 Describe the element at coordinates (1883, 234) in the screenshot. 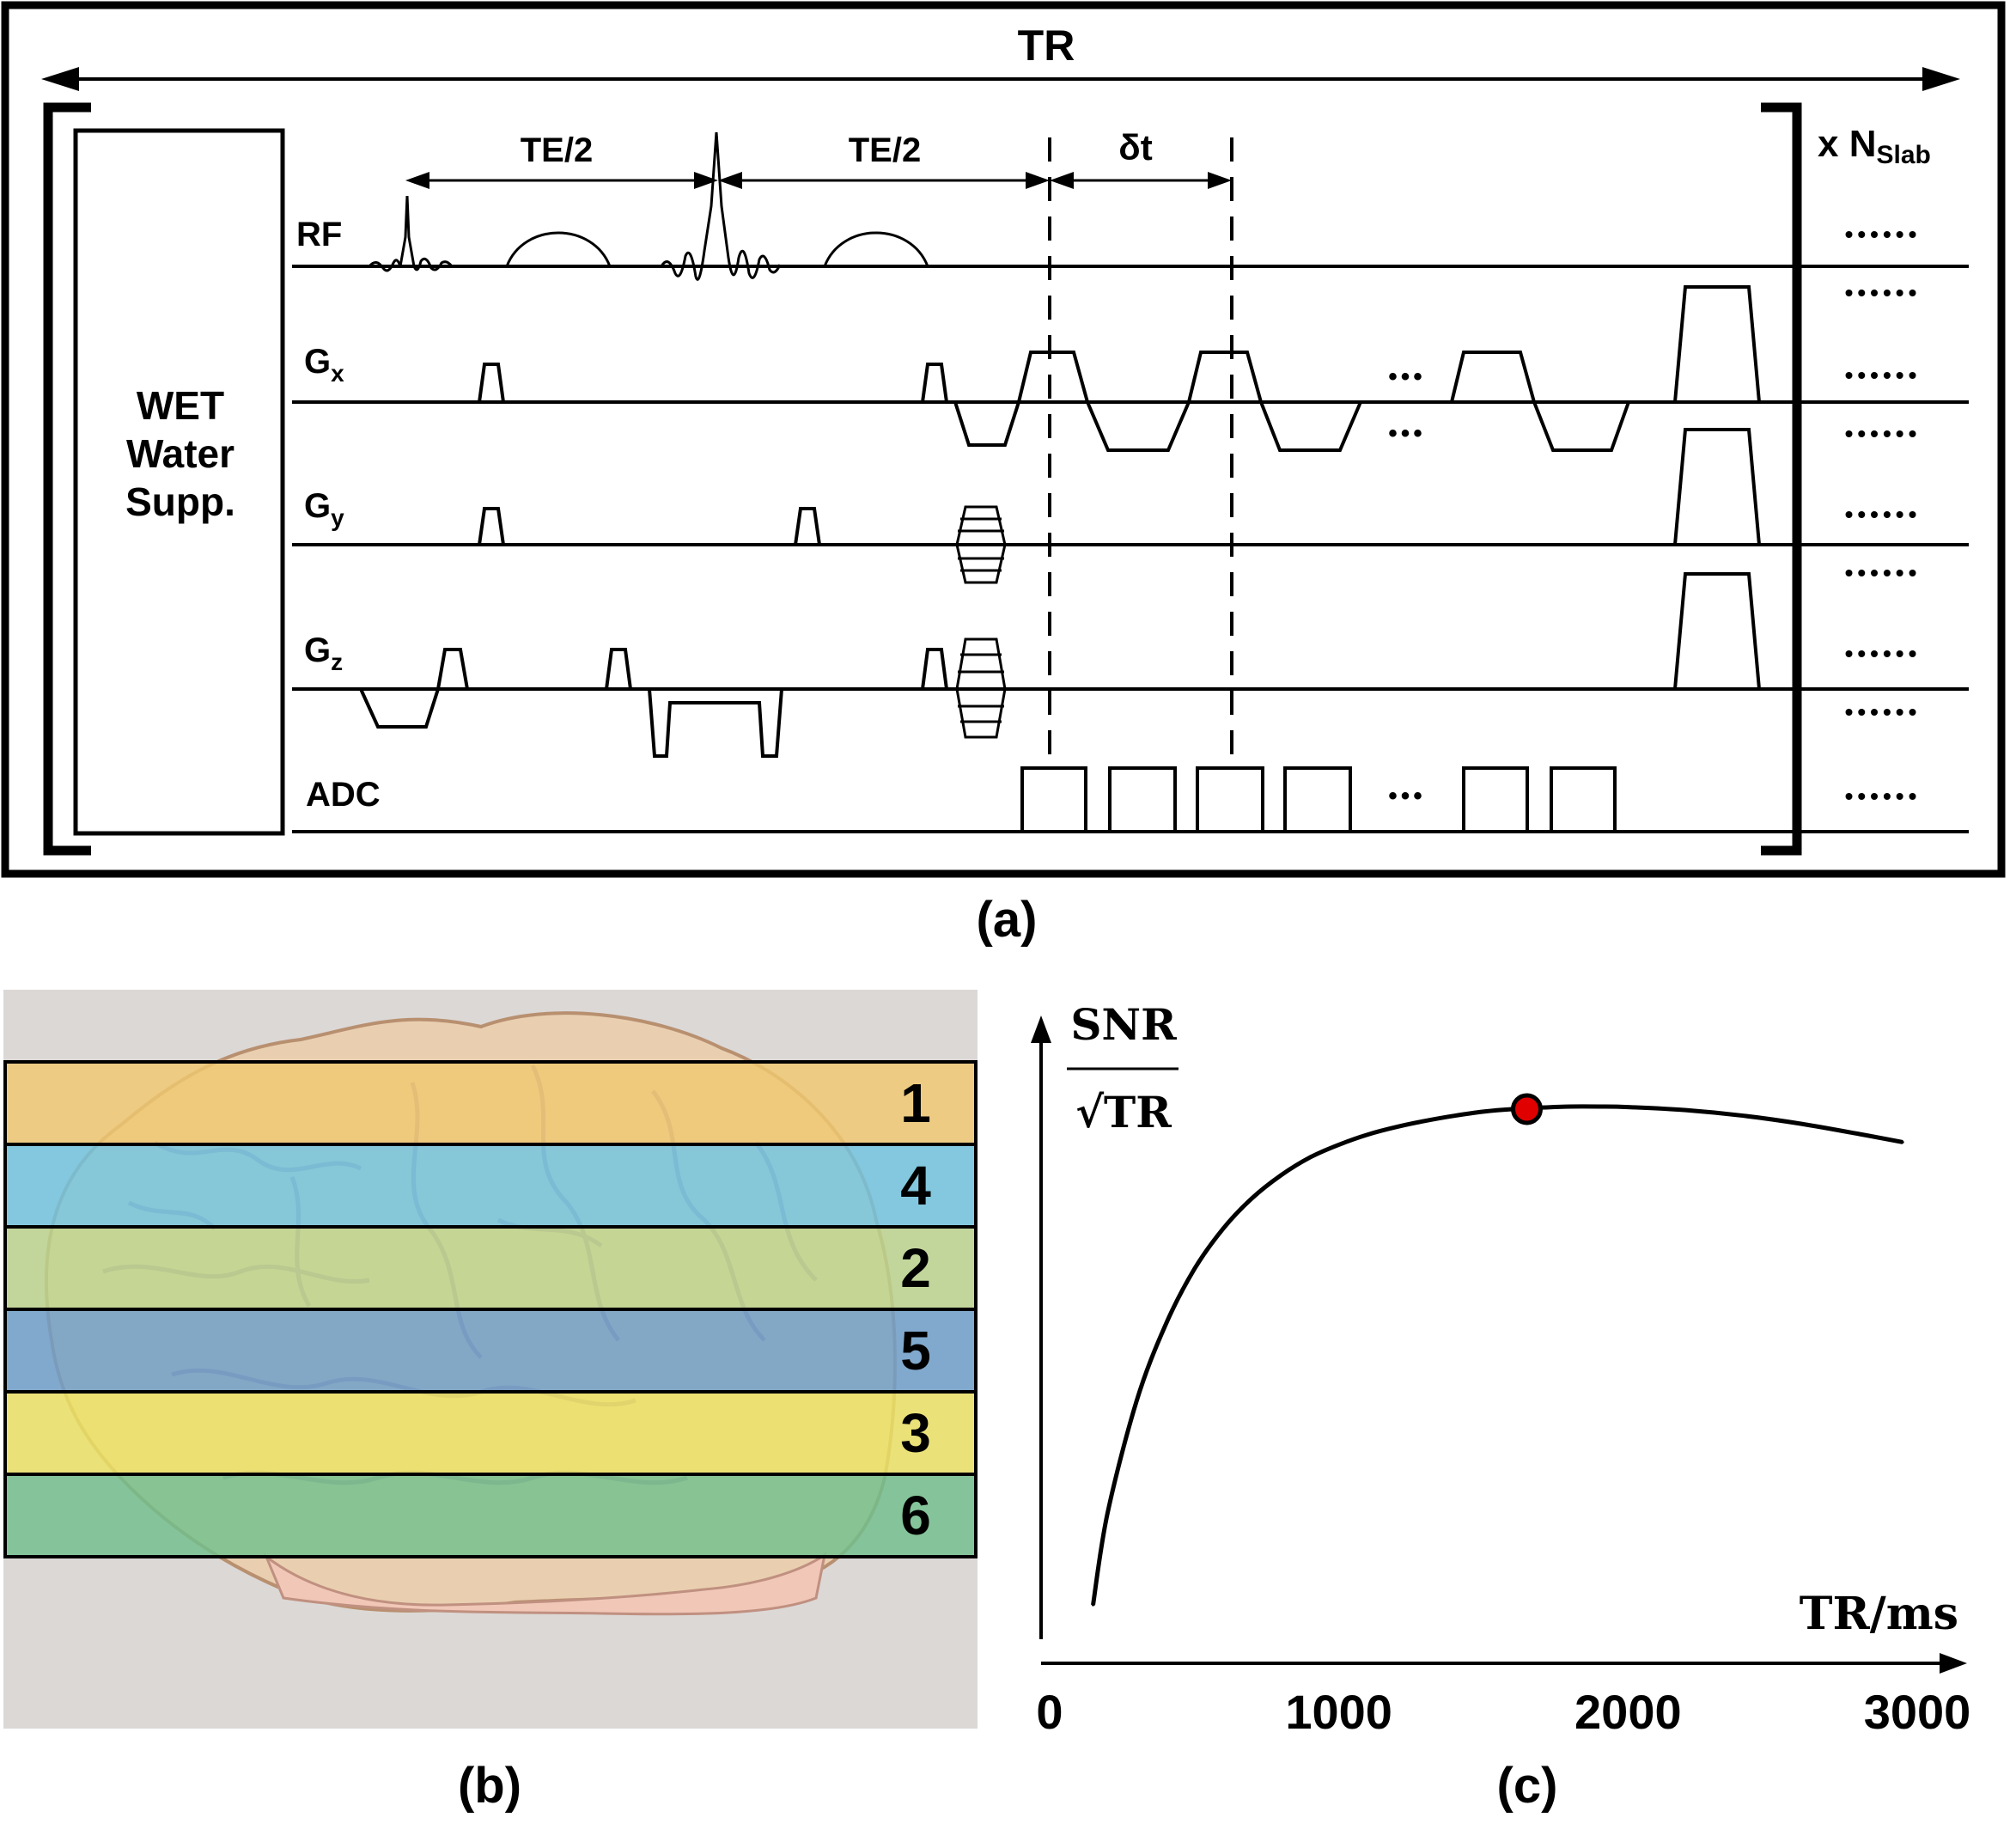

I see `repeat-dots-1: ••••••` at that location.